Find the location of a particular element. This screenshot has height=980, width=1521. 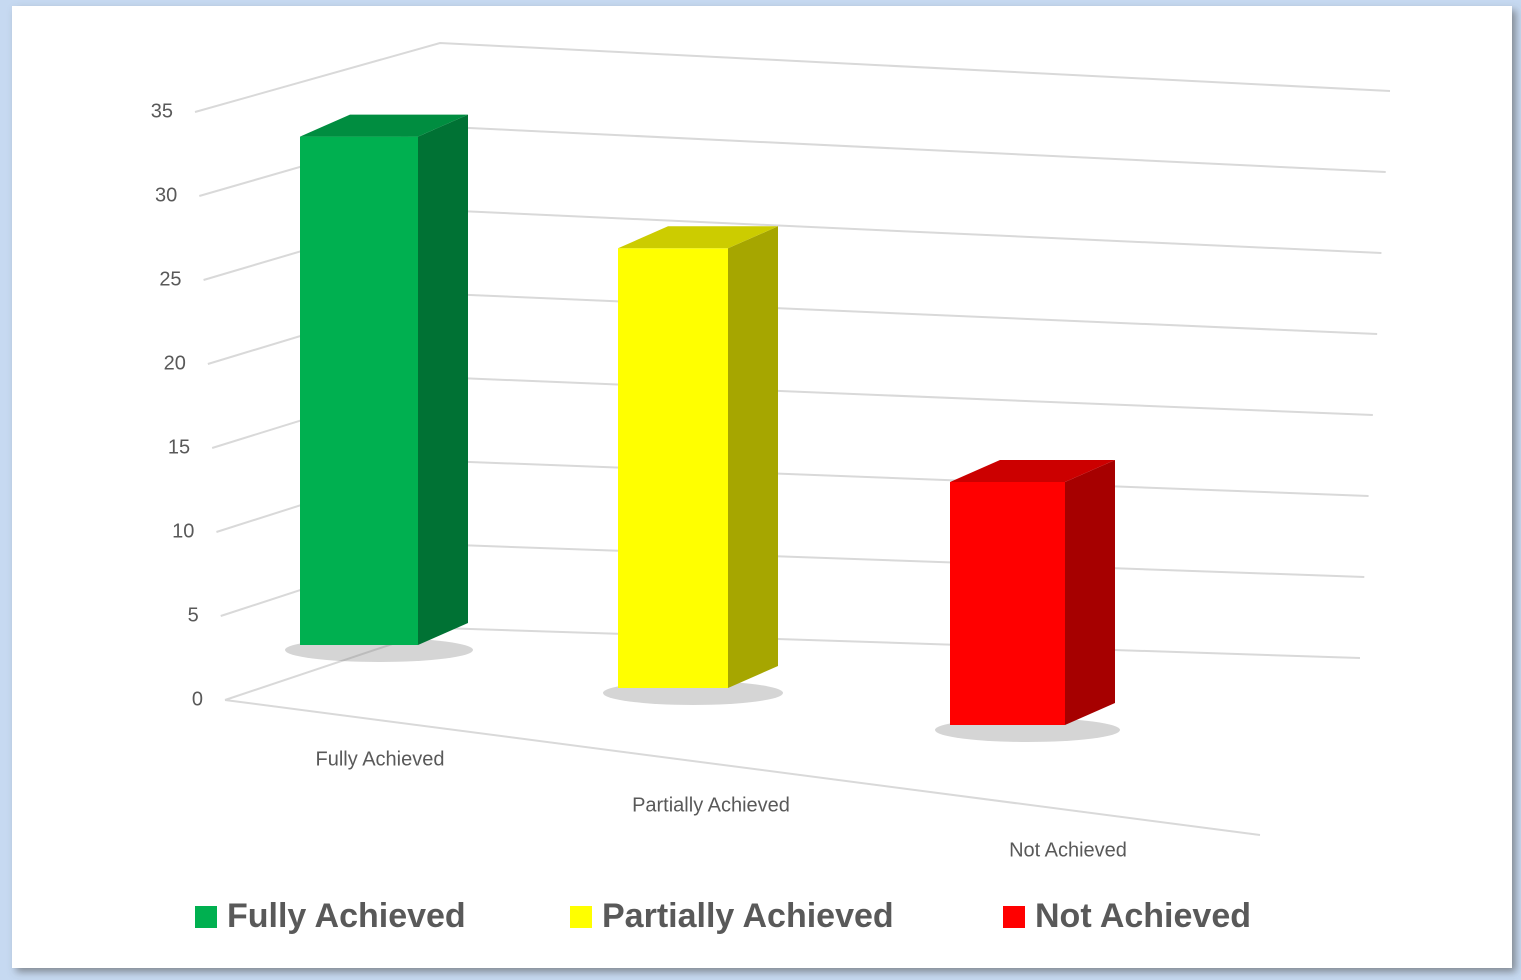

y-tick-label: 30 is located at coordinates (166, 195).